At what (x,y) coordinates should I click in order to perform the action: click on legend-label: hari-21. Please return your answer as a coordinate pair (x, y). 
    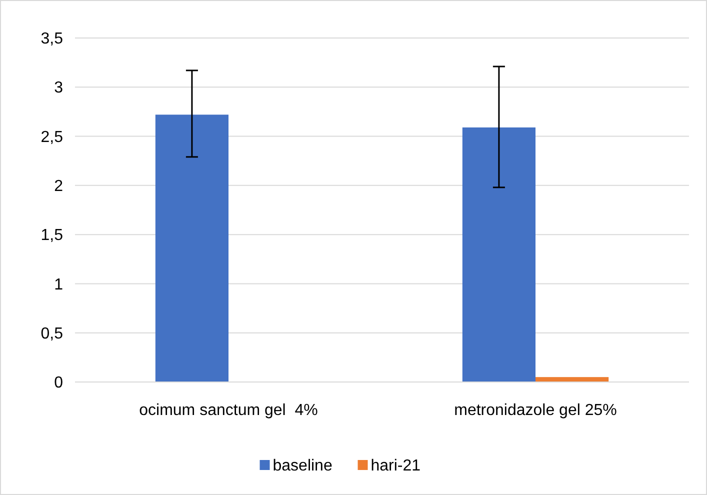
    Looking at the image, I should click on (395, 466).